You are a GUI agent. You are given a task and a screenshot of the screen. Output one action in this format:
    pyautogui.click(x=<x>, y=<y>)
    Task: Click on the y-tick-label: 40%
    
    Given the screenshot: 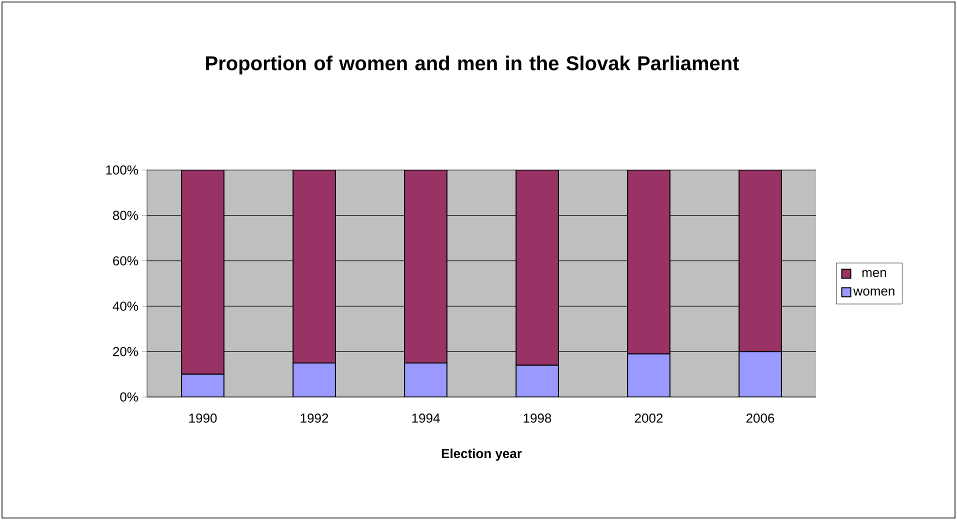 What is the action you would take?
    pyautogui.click(x=125, y=306)
    